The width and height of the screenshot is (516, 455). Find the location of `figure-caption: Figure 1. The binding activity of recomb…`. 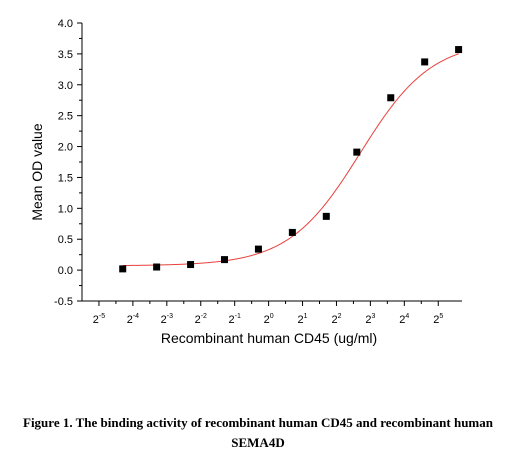

figure-caption: Figure 1. The binding activity of recomb… is located at coordinates (258, 432).